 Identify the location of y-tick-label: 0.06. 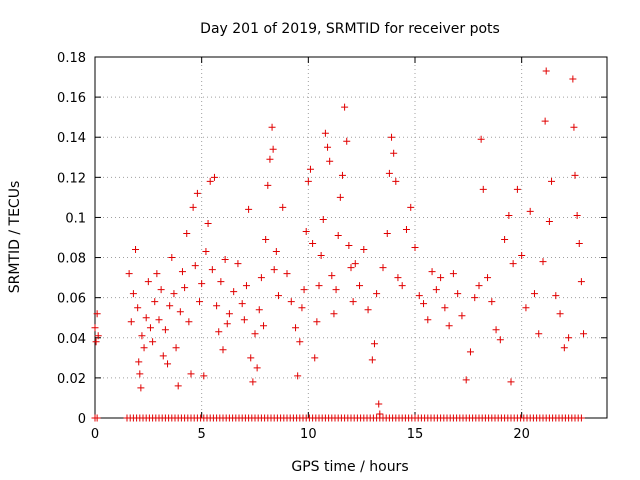
(71, 299).